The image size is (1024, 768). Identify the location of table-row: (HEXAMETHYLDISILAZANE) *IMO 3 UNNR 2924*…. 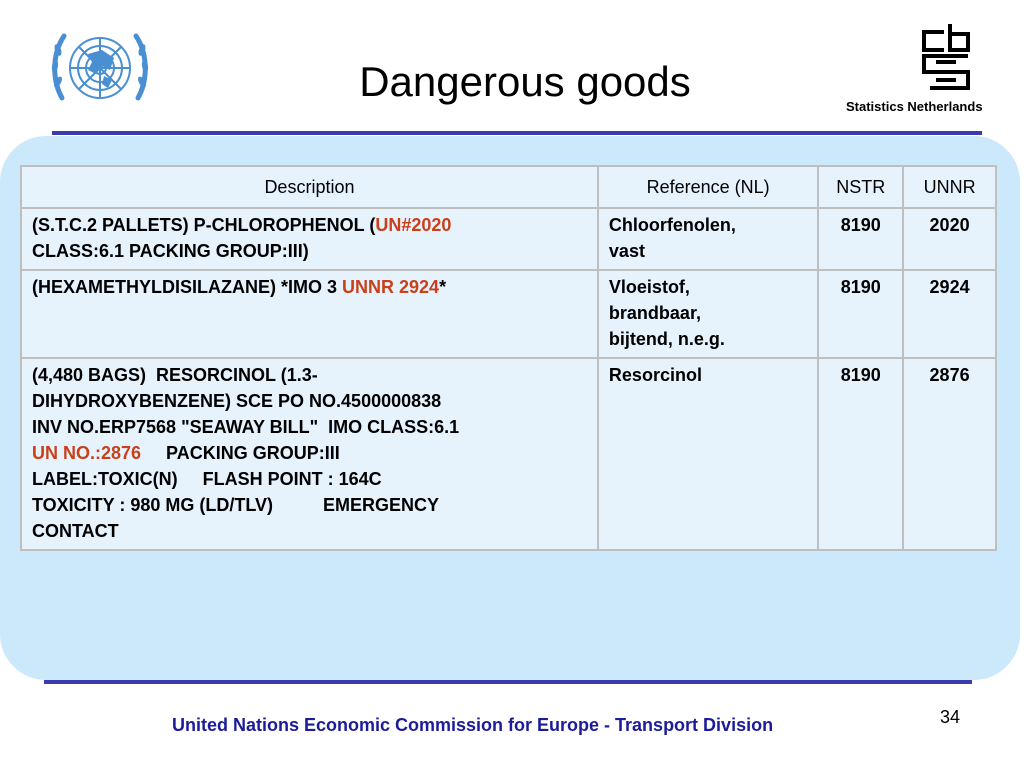
(508, 314).